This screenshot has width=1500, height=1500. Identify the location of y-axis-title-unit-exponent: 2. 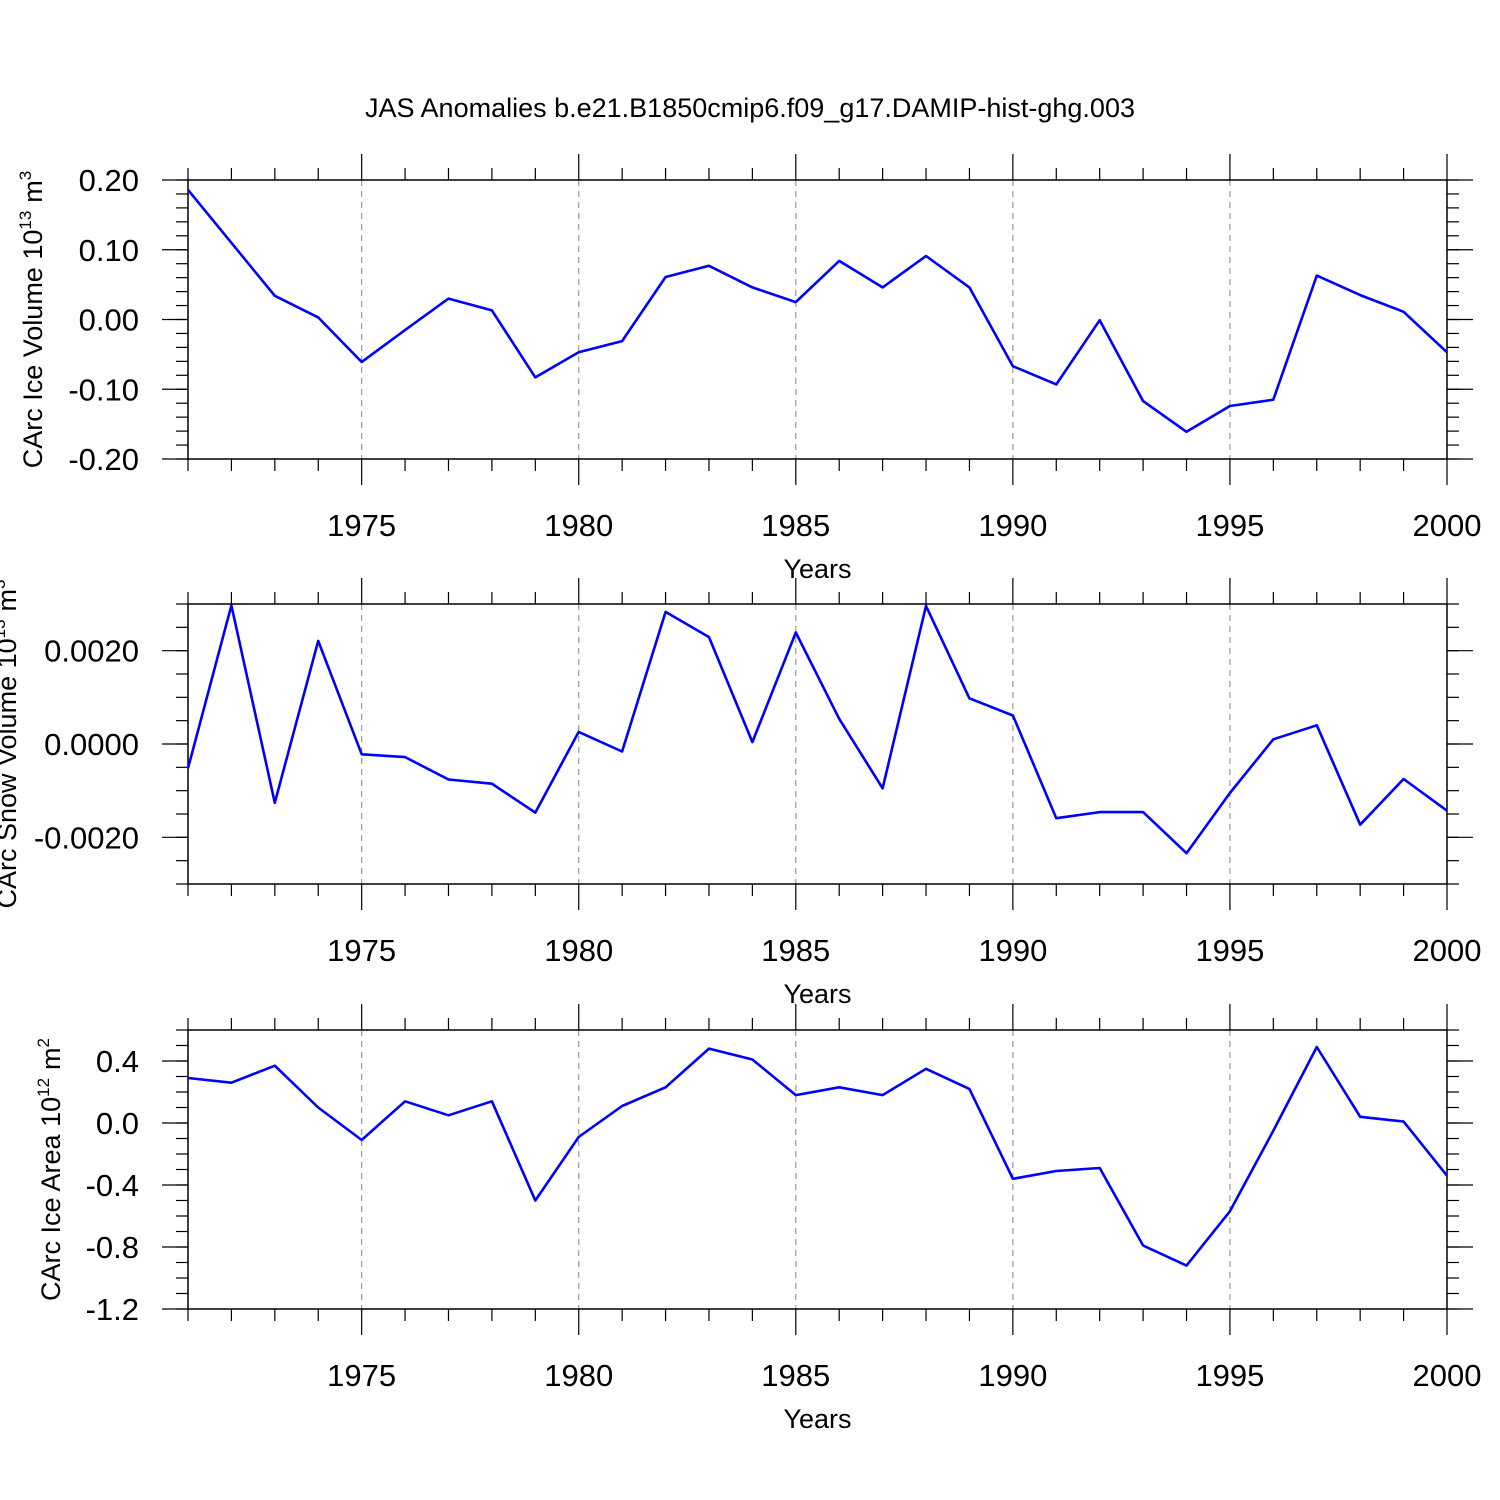
(43, 1042).